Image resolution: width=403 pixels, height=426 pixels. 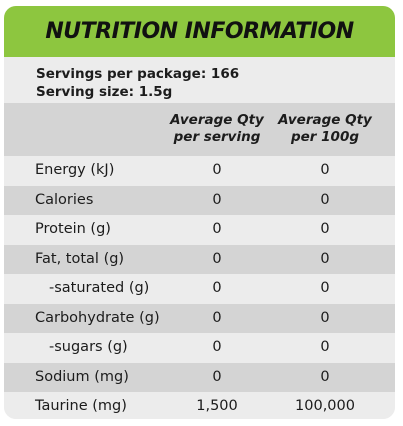 I want to click on column-header-per-100g: Average Qty per 100g, so click(x=325, y=129).